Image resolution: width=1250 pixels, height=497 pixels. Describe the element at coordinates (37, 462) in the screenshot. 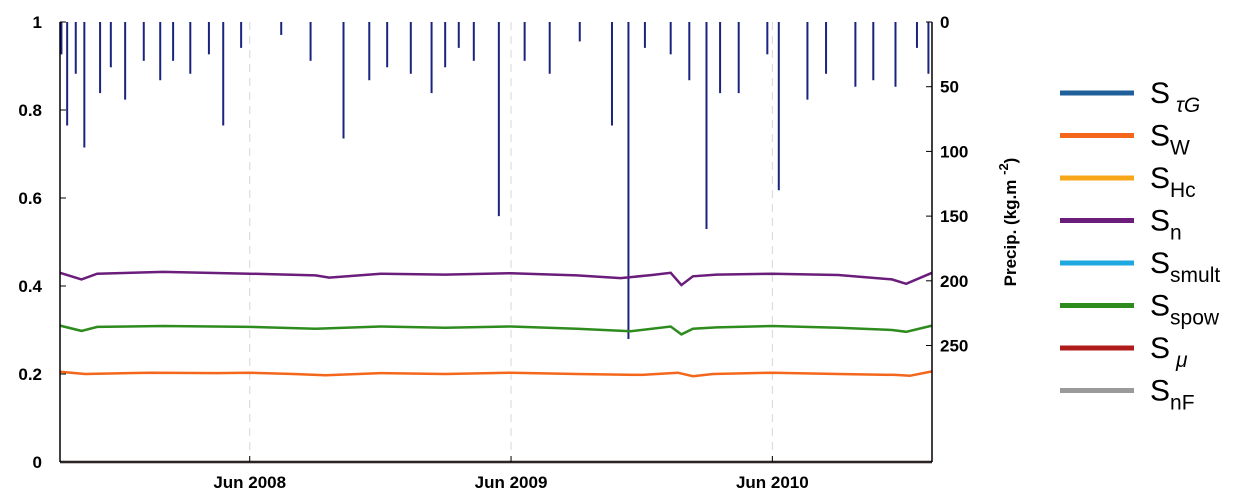

I see `y-tick-label: 0` at that location.